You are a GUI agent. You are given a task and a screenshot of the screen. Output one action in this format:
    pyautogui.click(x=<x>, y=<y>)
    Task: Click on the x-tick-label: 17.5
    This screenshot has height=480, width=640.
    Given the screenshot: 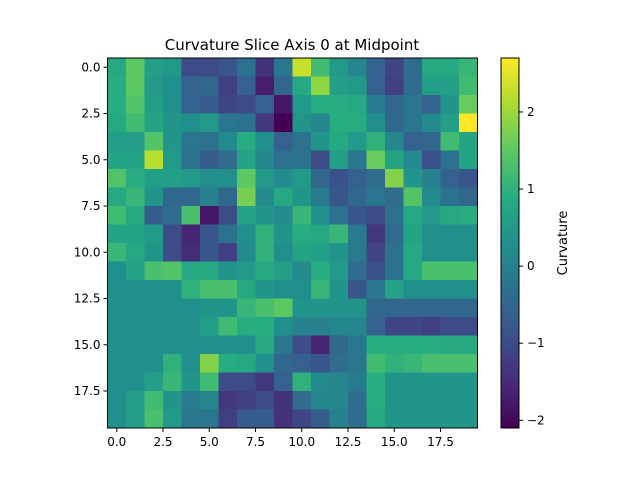 What is the action you would take?
    pyautogui.click(x=440, y=442)
    